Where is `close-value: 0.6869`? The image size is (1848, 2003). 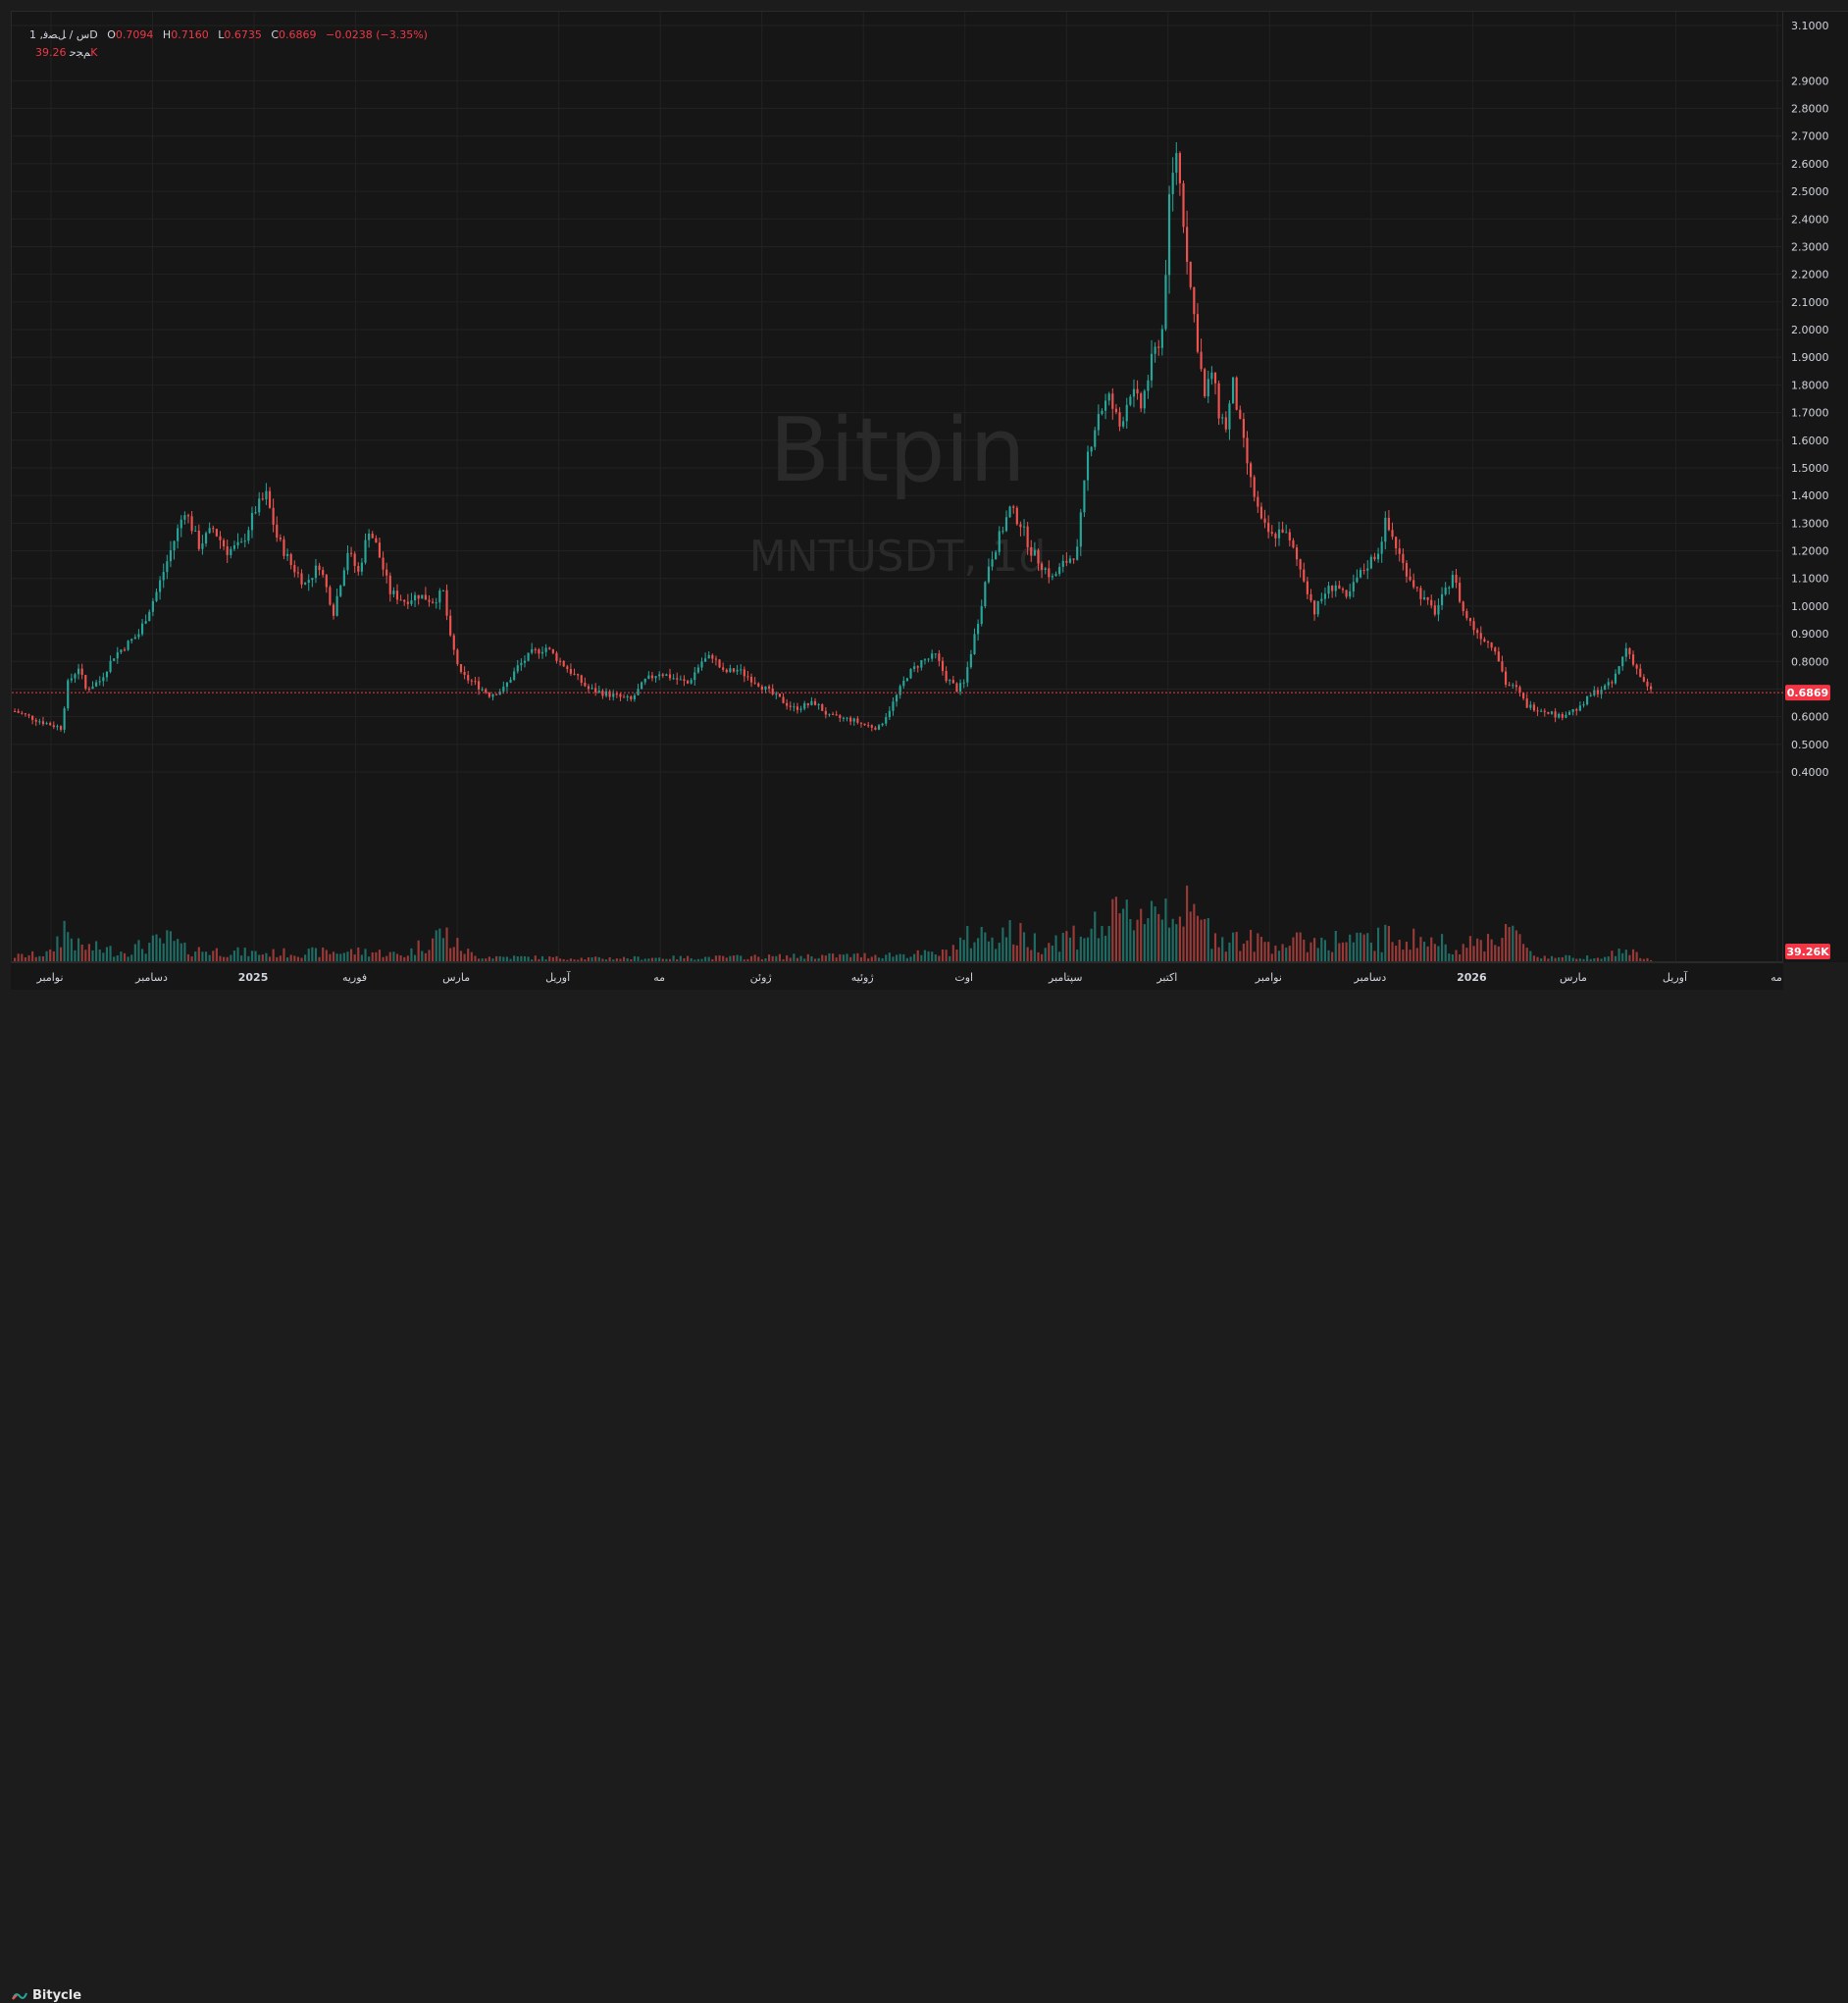
close-value: 0.6869 is located at coordinates (298, 35).